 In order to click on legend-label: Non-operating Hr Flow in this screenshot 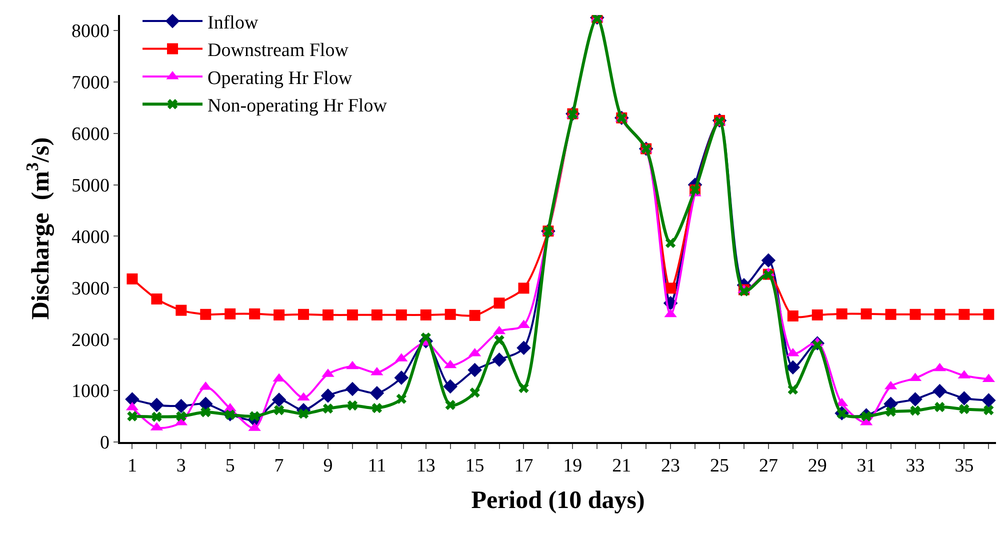, I will do `click(298, 106)`.